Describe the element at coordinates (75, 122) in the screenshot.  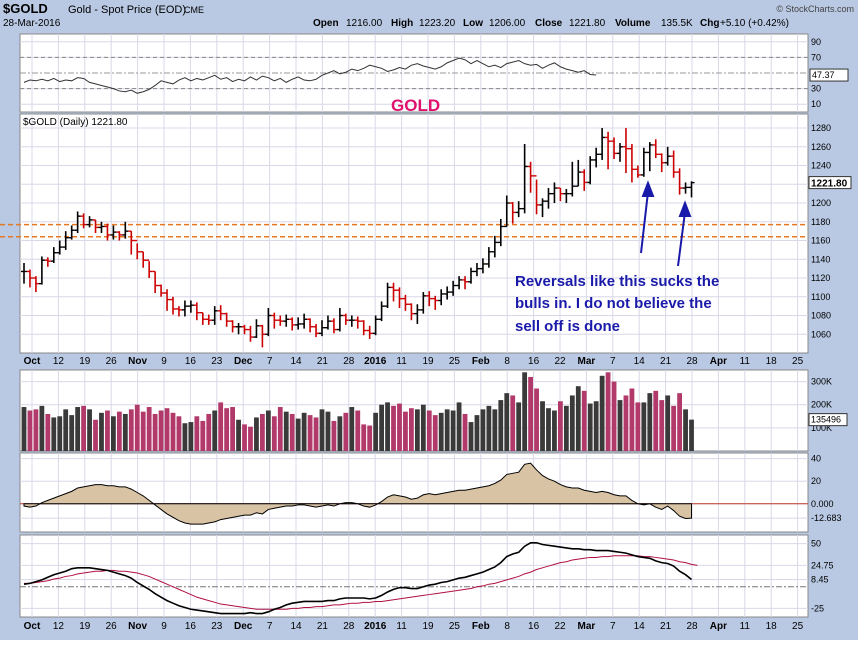
I see `price-legend: $GOLD (Daily) 1221.80` at that location.